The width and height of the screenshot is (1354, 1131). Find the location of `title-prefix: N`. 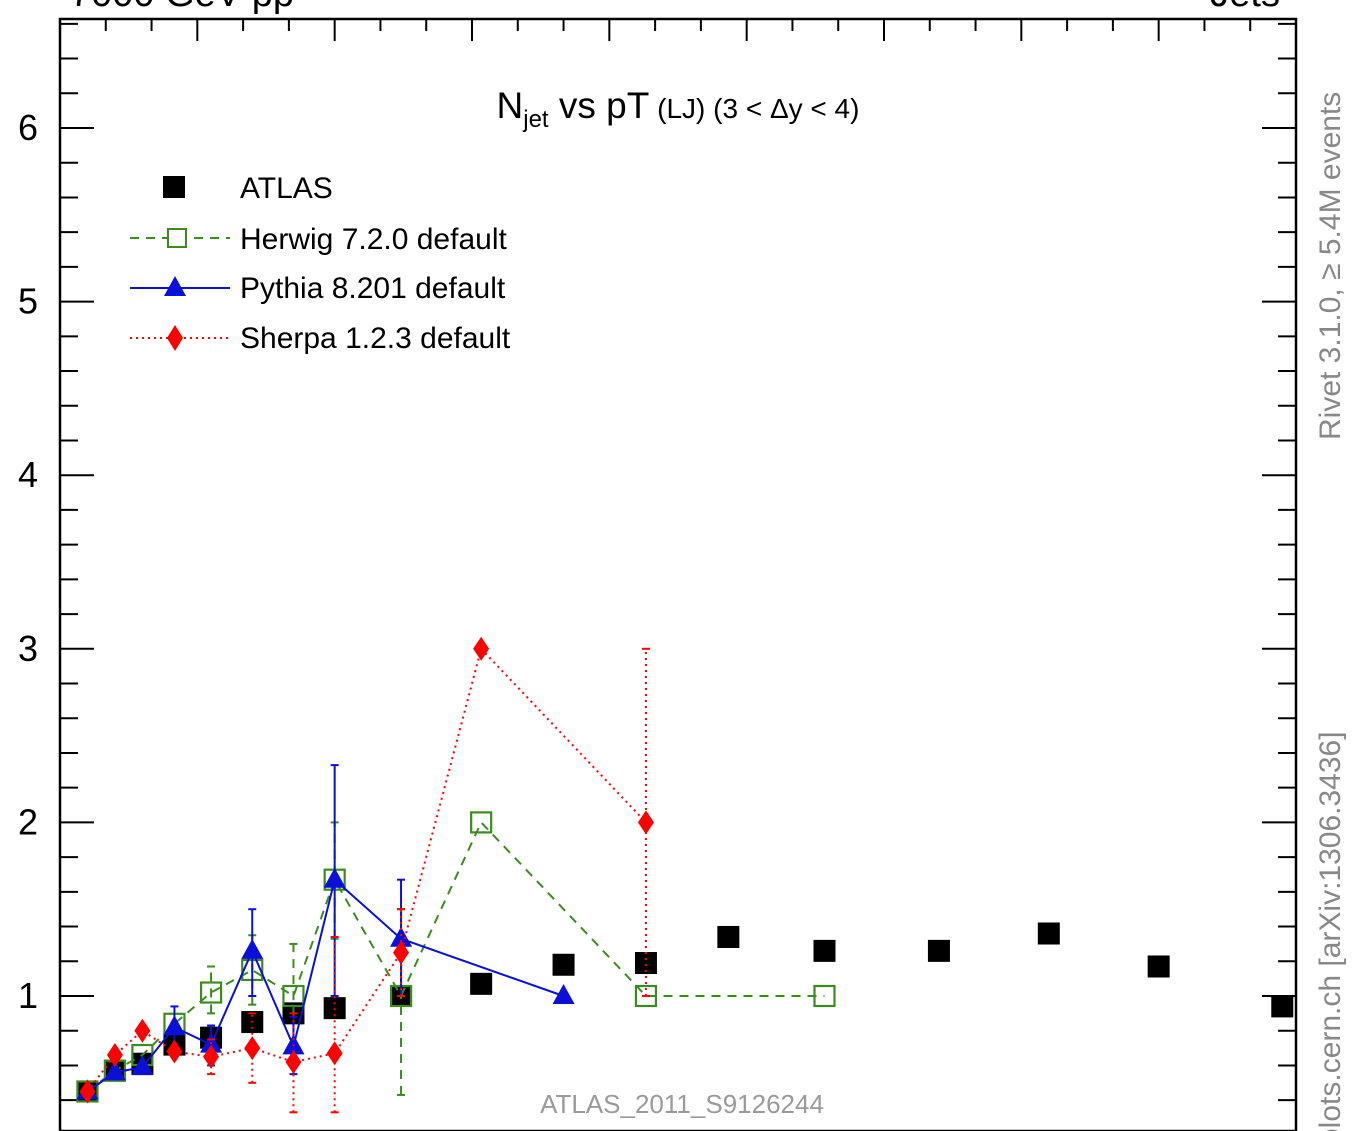

title-prefix: N is located at coordinates (510, 105).